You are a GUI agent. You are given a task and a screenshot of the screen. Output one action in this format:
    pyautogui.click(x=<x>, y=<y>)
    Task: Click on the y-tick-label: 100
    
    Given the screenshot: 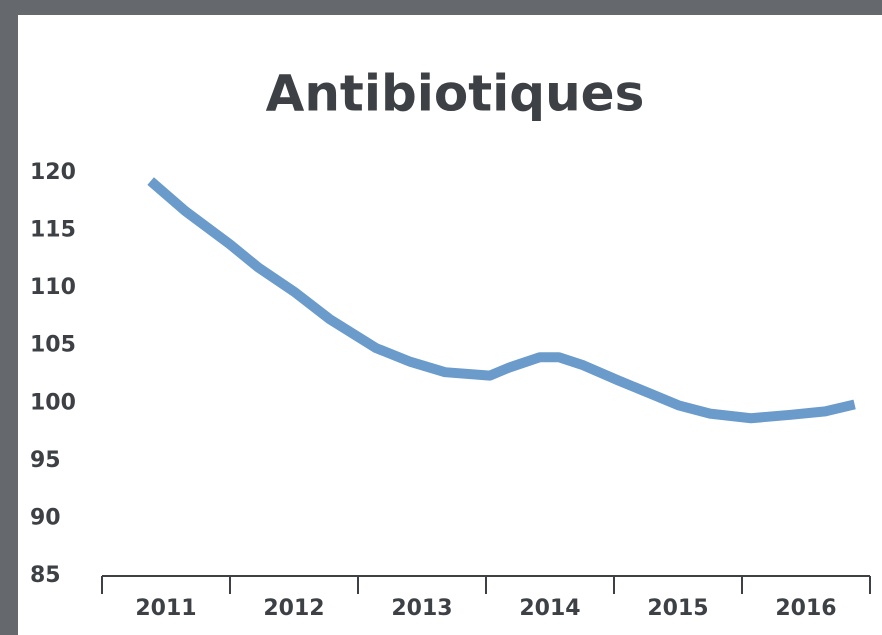 What is the action you would take?
    pyautogui.click(x=53, y=402)
    